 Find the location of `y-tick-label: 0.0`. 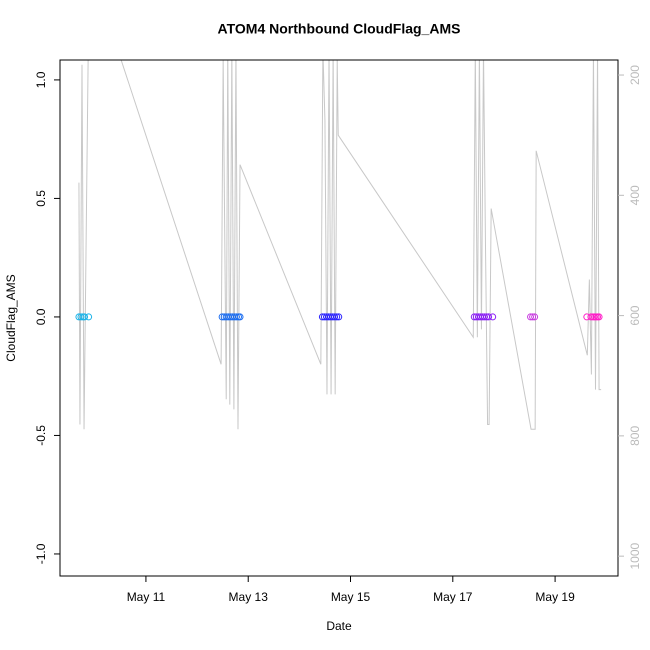

y-tick-label: 0.0 is located at coordinates (41, 316).